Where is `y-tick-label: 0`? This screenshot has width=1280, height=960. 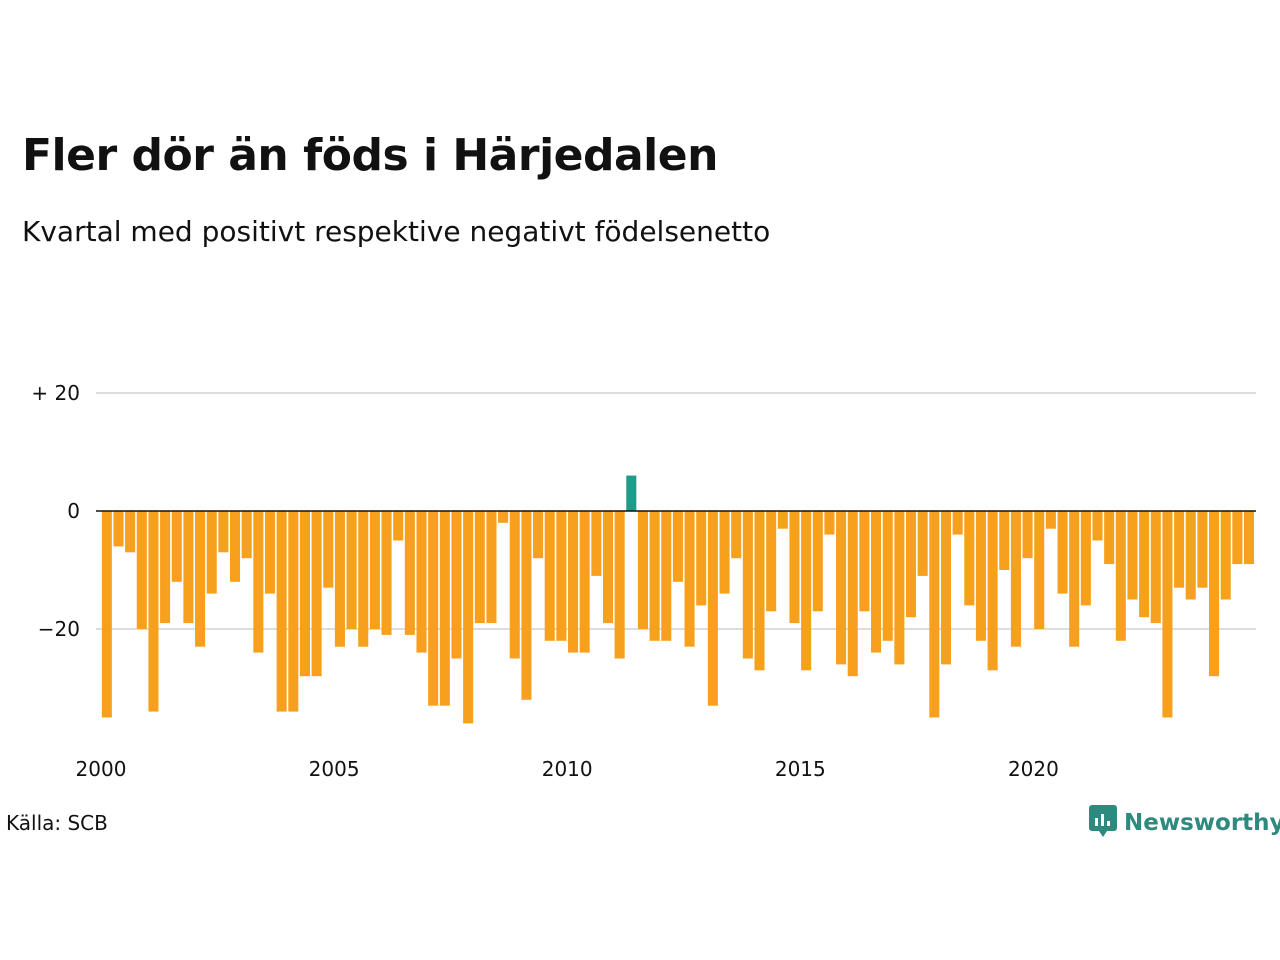 y-tick-label: 0 is located at coordinates (73, 511).